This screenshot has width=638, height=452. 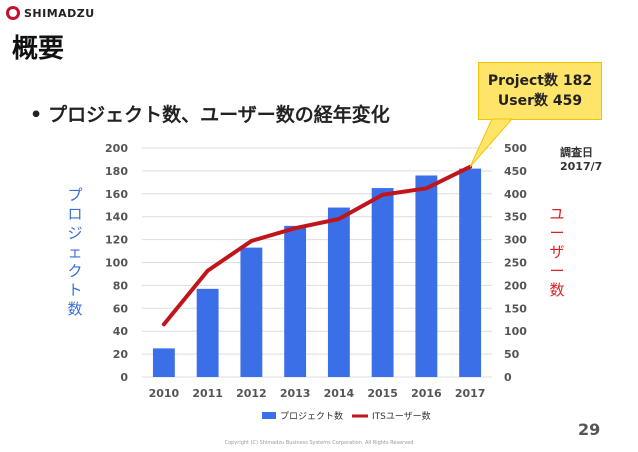 I want to click on shimadzu-logo: SHIMADZU, so click(x=50, y=13).